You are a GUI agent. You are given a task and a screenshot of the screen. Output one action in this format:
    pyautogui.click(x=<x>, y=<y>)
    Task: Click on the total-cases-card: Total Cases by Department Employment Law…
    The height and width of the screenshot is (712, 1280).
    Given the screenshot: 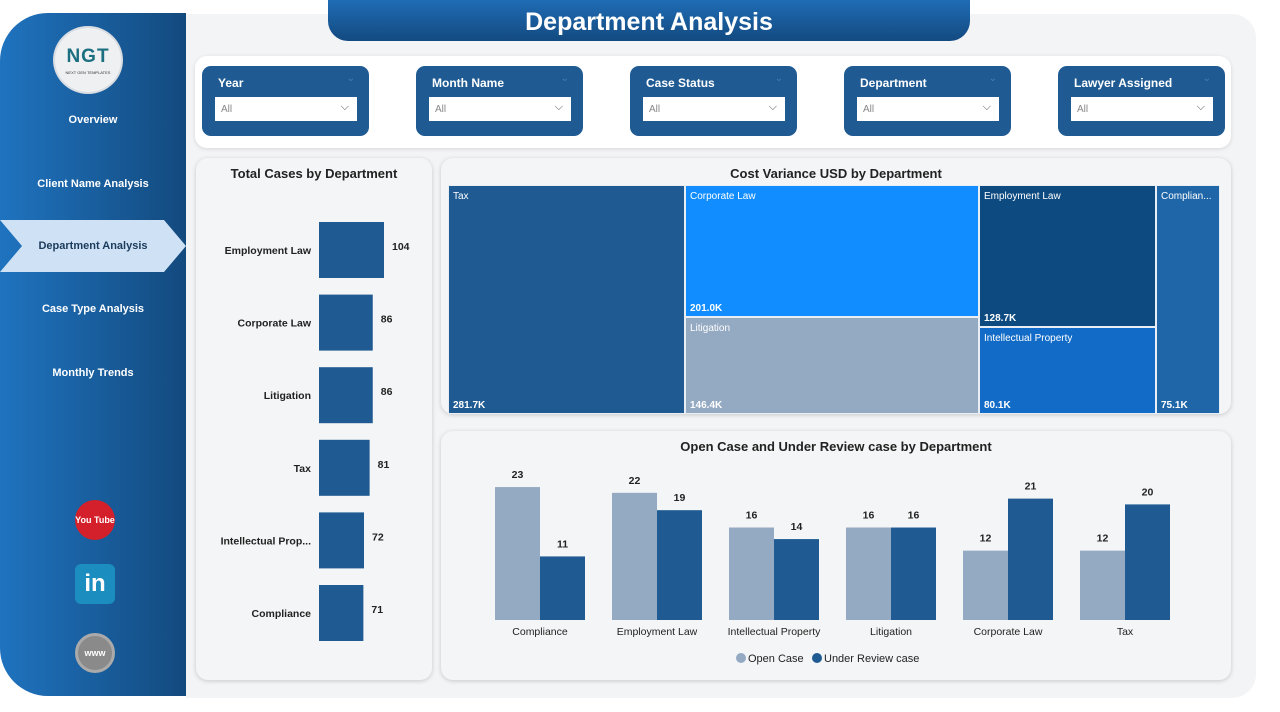 What is the action you would take?
    pyautogui.click(x=314, y=419)
    